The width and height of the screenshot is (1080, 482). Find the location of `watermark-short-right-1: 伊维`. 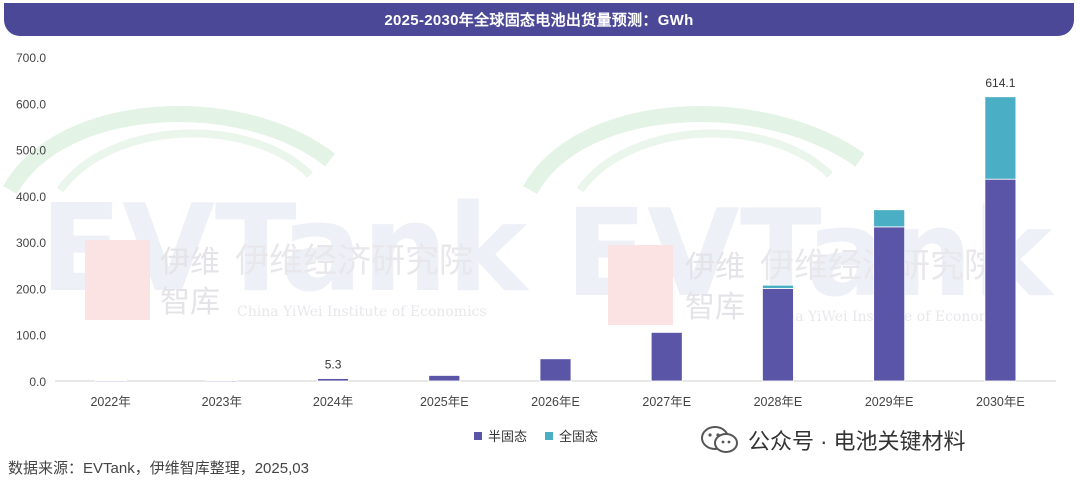

watermark-short-right-1: 伊维 is located at coordinates (715, 267).